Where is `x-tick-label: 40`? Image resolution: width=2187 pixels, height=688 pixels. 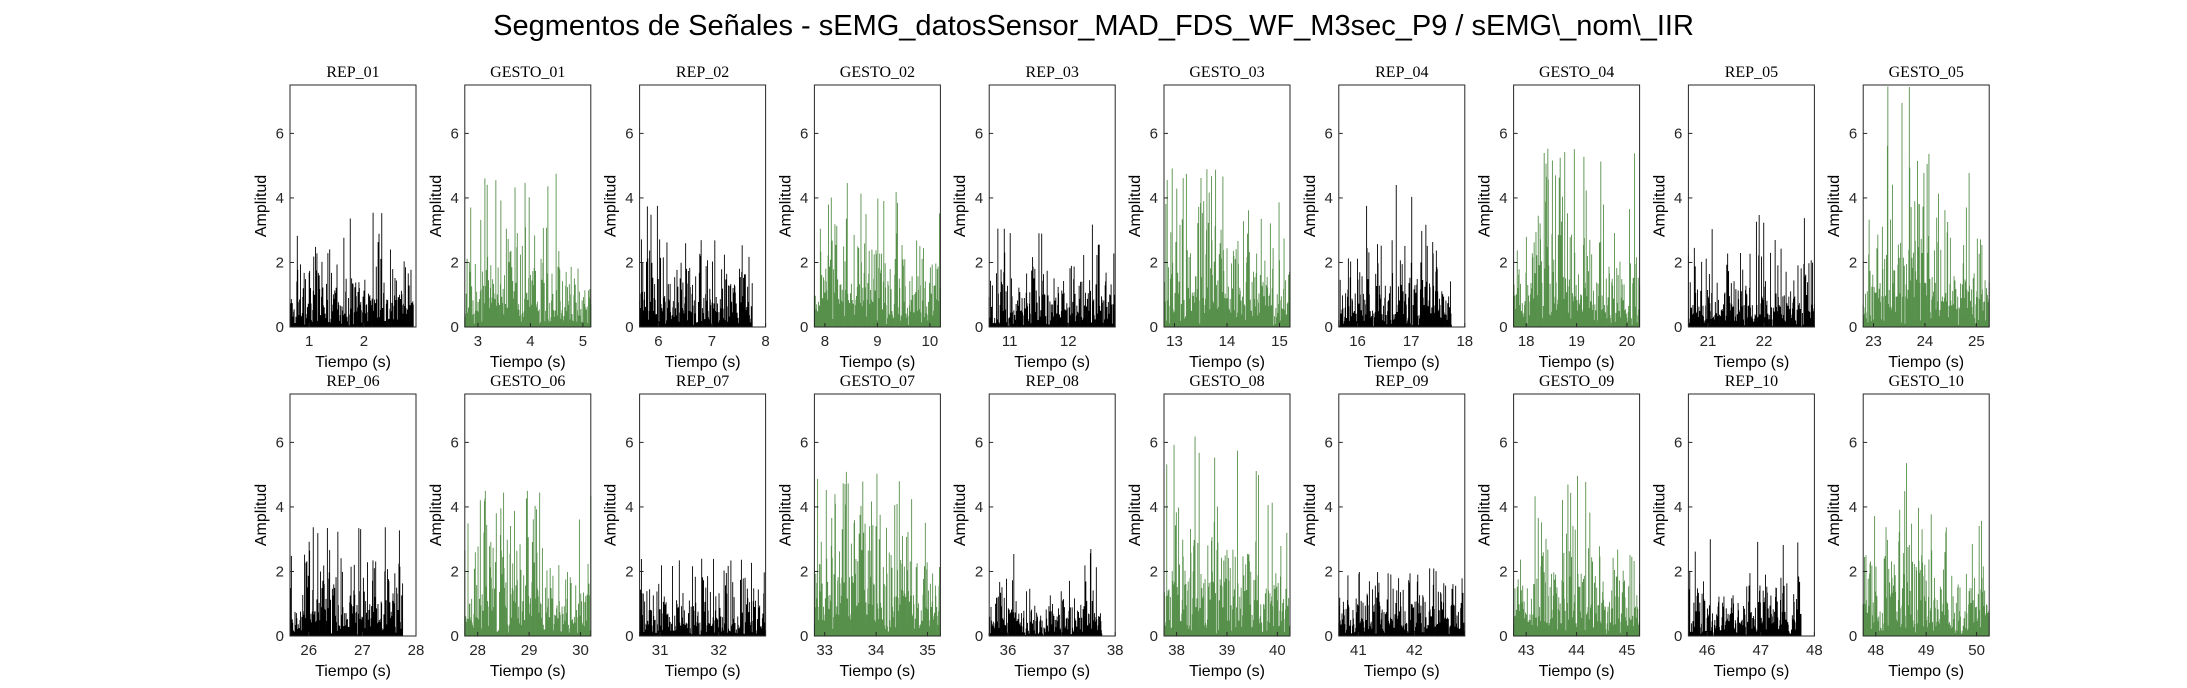 x-tick-label: 40 is located at coordinates (1277, 650).